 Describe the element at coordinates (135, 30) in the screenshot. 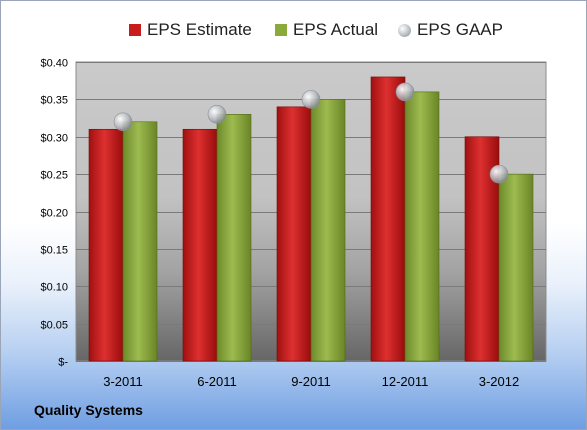

I see `legend-swatch-estimate` at that location.